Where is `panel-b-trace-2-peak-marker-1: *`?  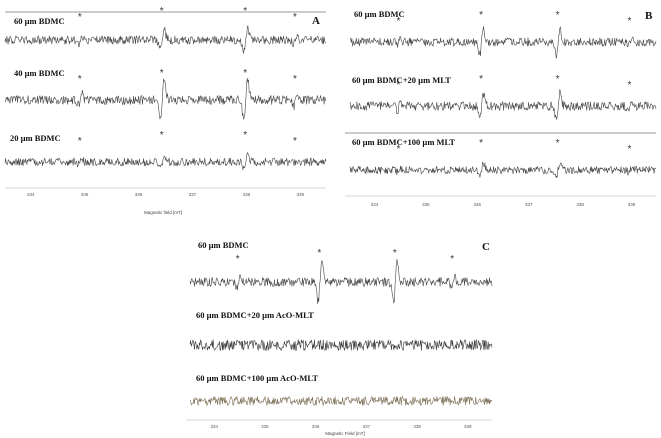
panel-b-trace-2-peak-marker-1: * is located at coordinates (399, 85).